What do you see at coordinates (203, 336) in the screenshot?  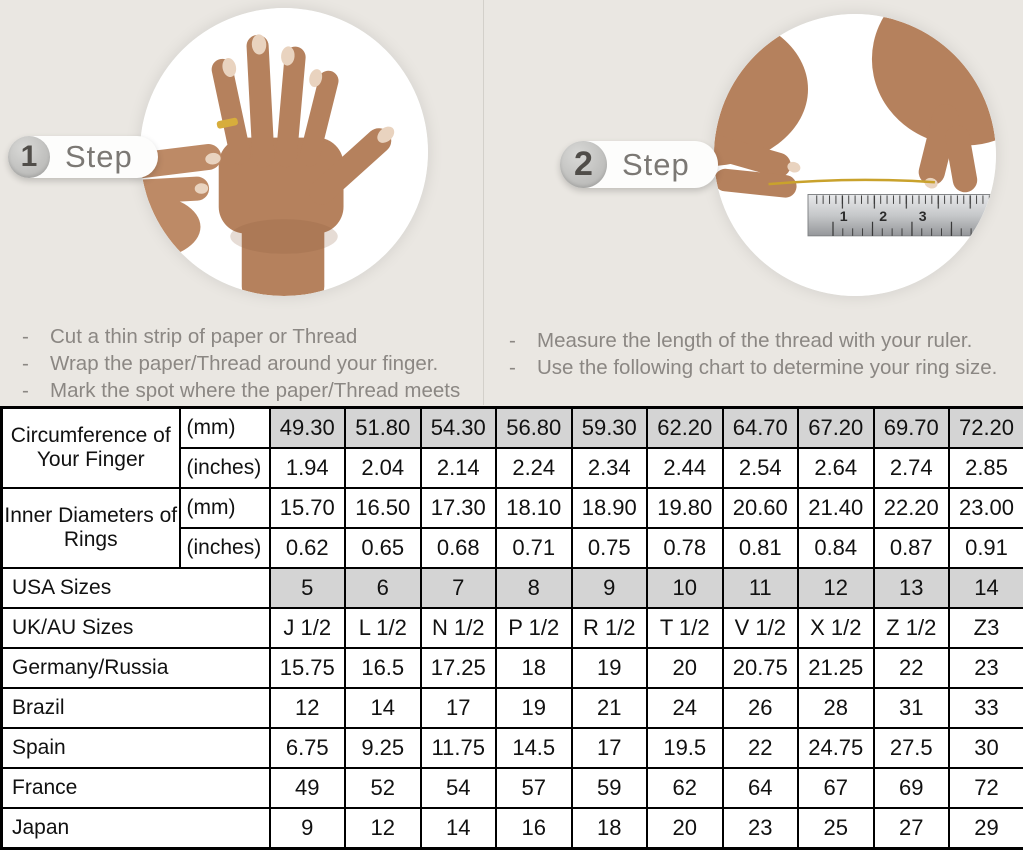 I see `instruction-text: Cut a thin strip of paper or Thread` at bounding box center [203, 336].